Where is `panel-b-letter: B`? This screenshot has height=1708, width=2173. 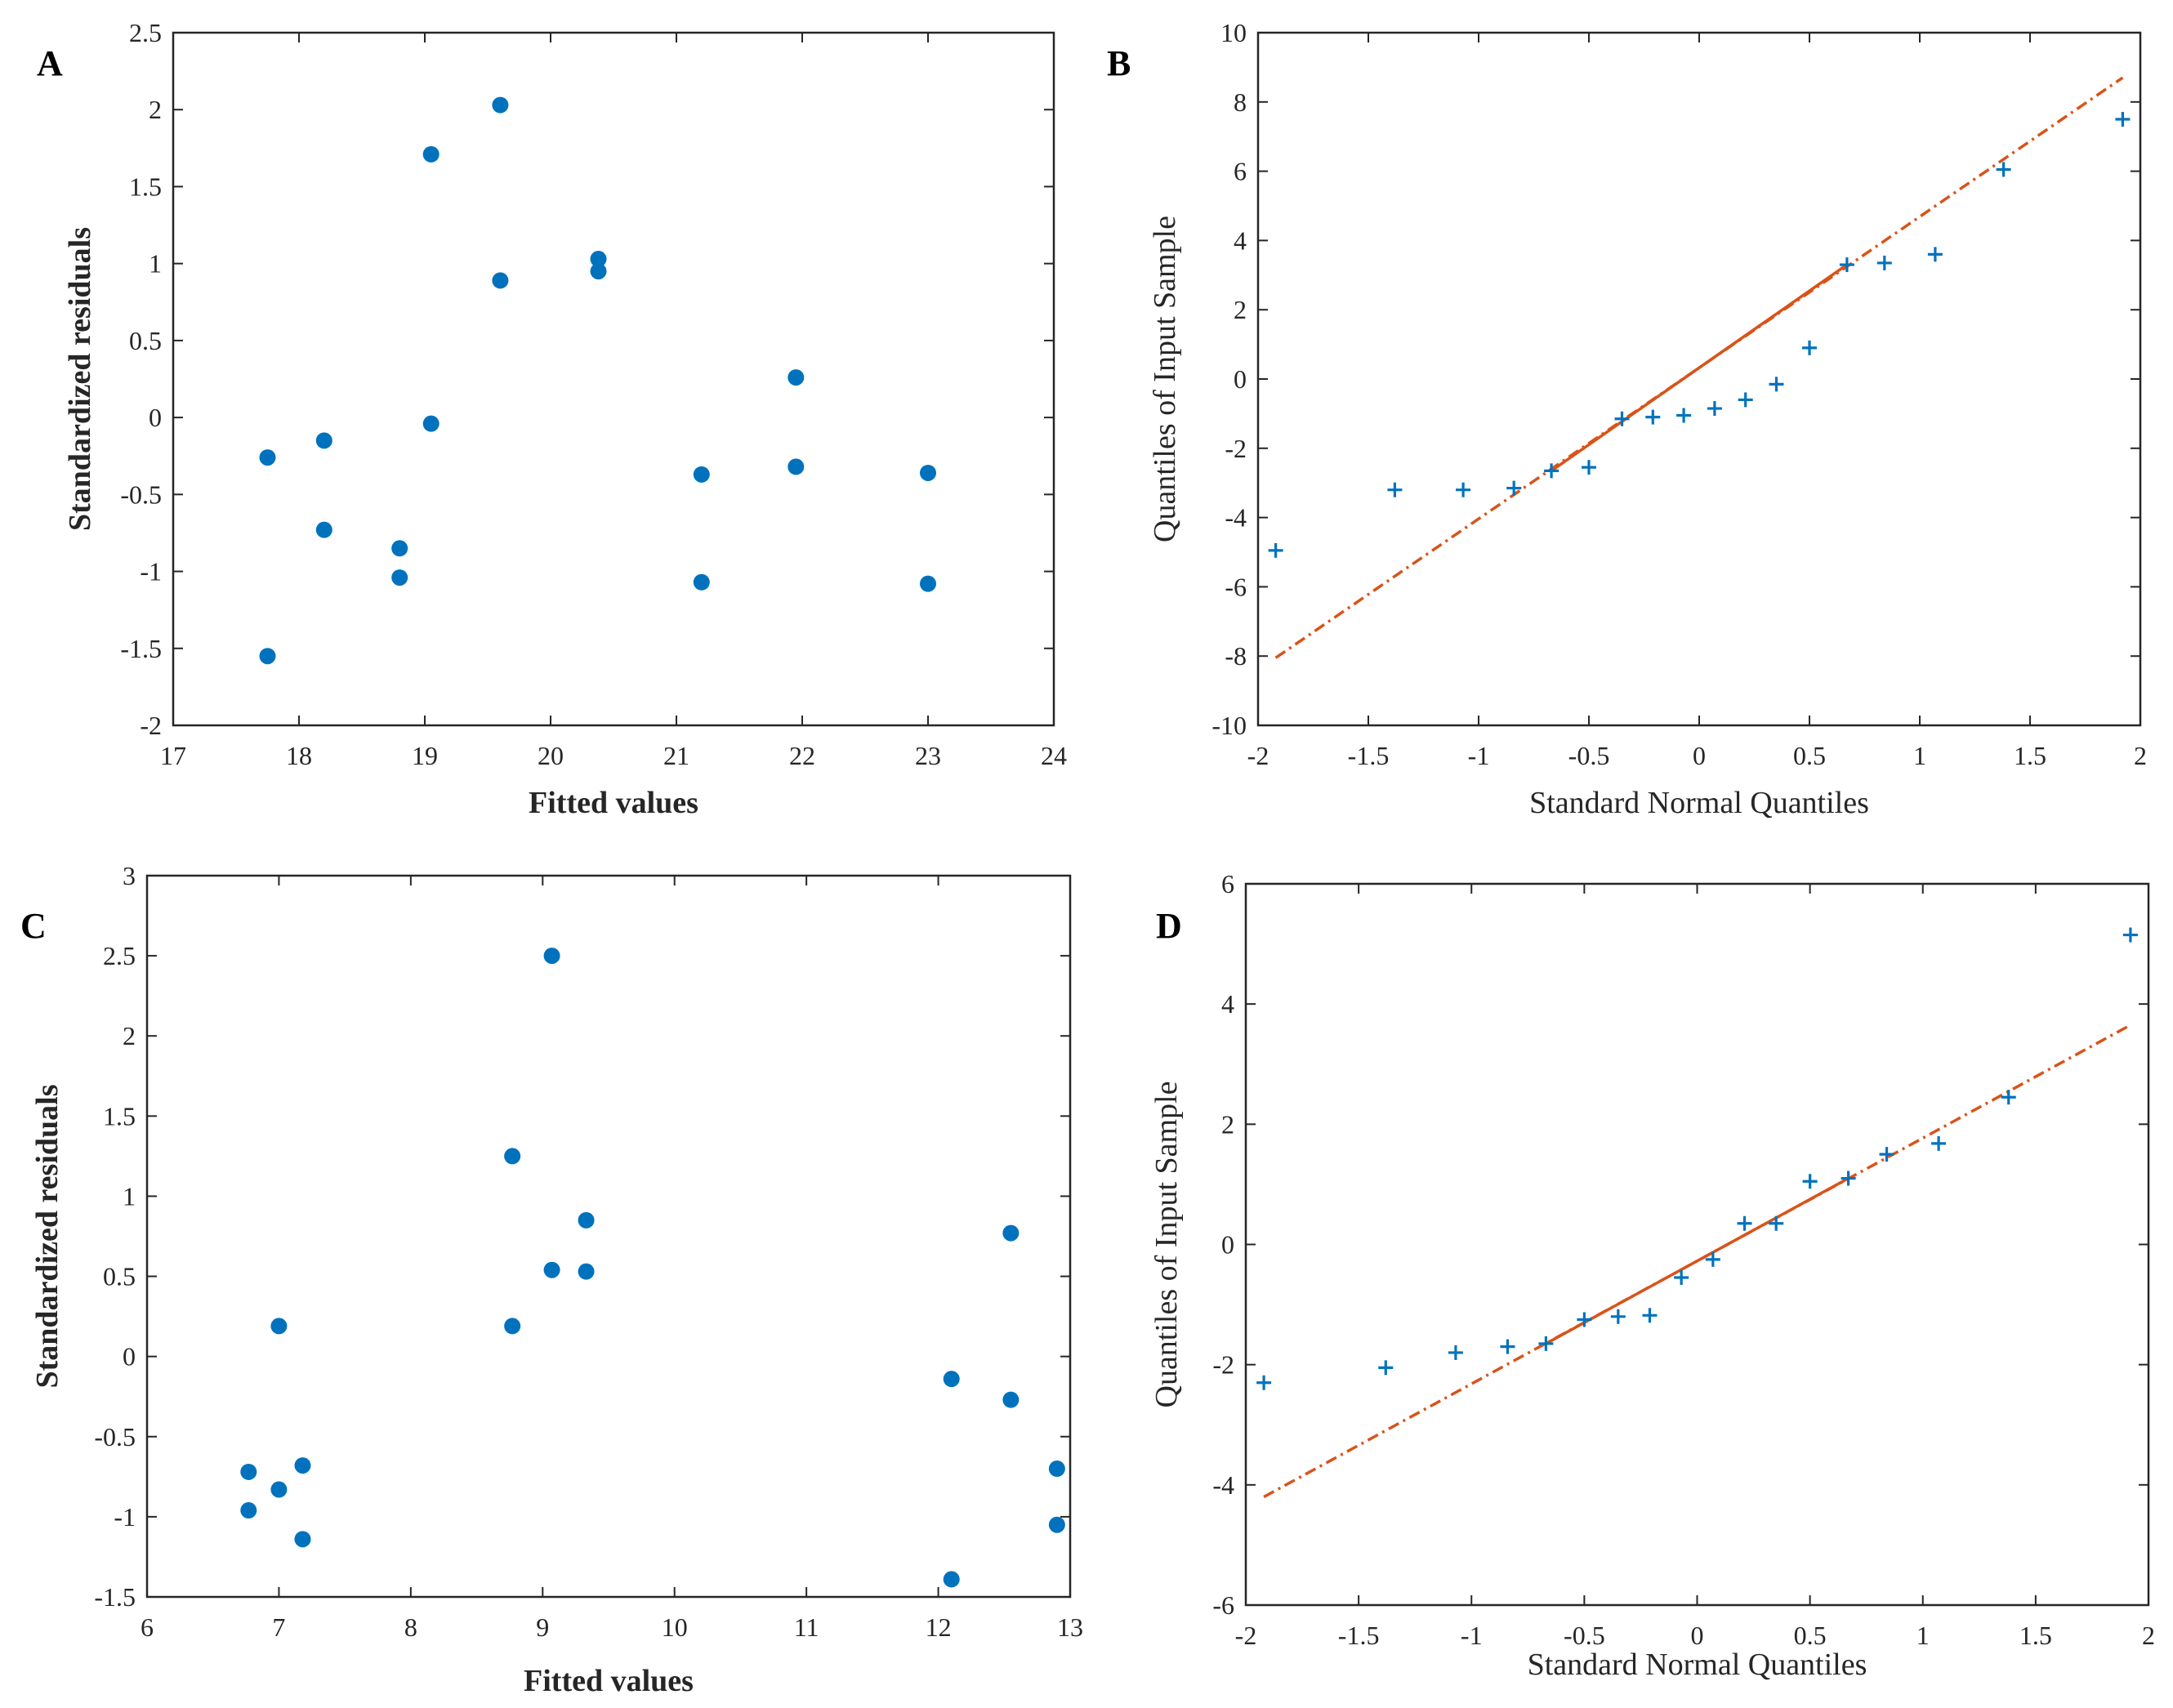 panel-b-letter: B is located at coordinates (1119, 63).